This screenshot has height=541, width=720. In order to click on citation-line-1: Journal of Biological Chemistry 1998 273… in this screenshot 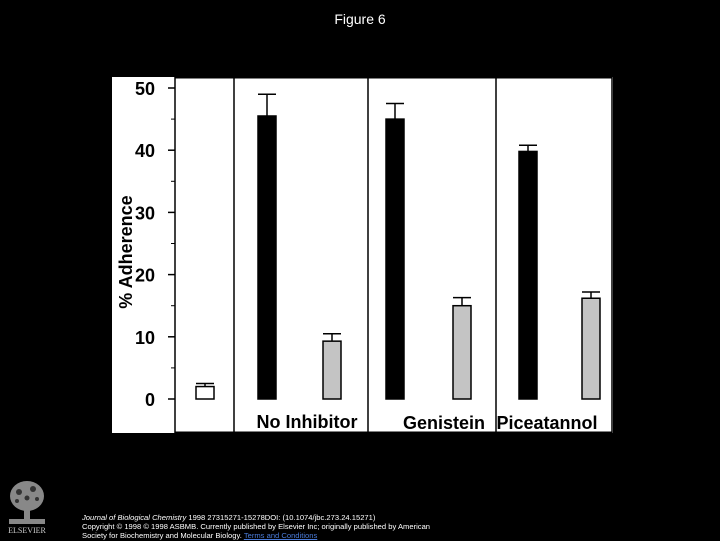, I will do `click(392, 517)`.